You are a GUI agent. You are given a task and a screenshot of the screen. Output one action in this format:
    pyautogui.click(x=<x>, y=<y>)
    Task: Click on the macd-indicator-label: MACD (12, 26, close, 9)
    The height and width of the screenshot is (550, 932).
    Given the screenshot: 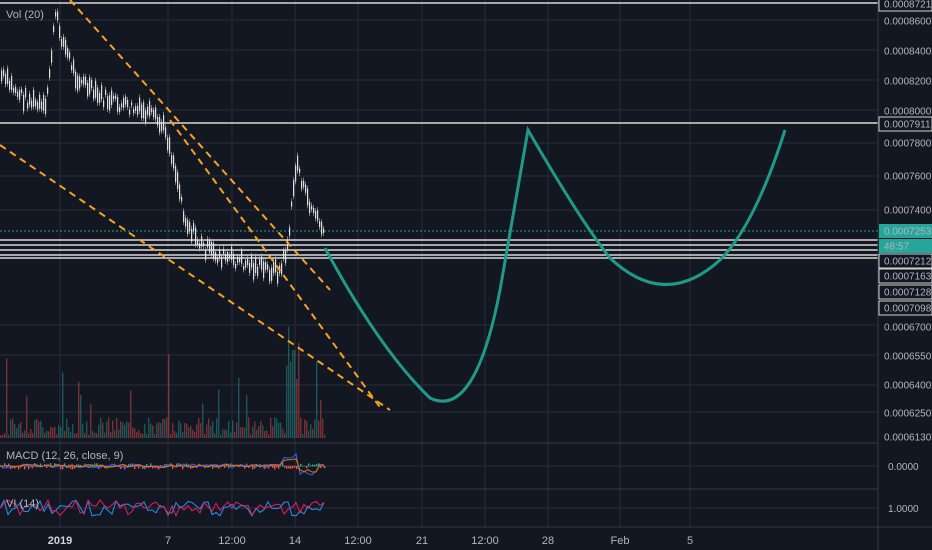 What is the action you would take?
    pyautogui.click(x=65, y=456)
    